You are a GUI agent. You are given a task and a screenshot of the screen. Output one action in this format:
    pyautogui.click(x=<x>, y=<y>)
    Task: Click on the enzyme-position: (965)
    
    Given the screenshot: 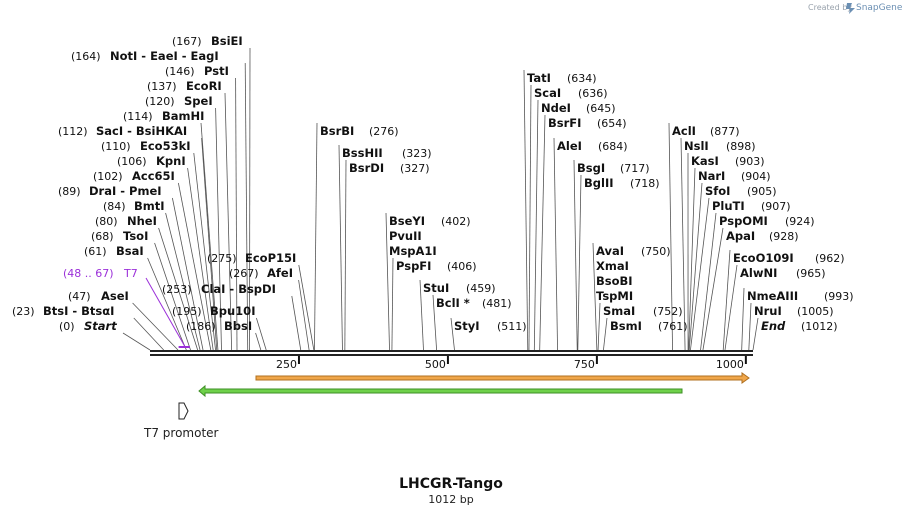 What is the action you would take?
    pyautogui.click(x=811, y=273)
    